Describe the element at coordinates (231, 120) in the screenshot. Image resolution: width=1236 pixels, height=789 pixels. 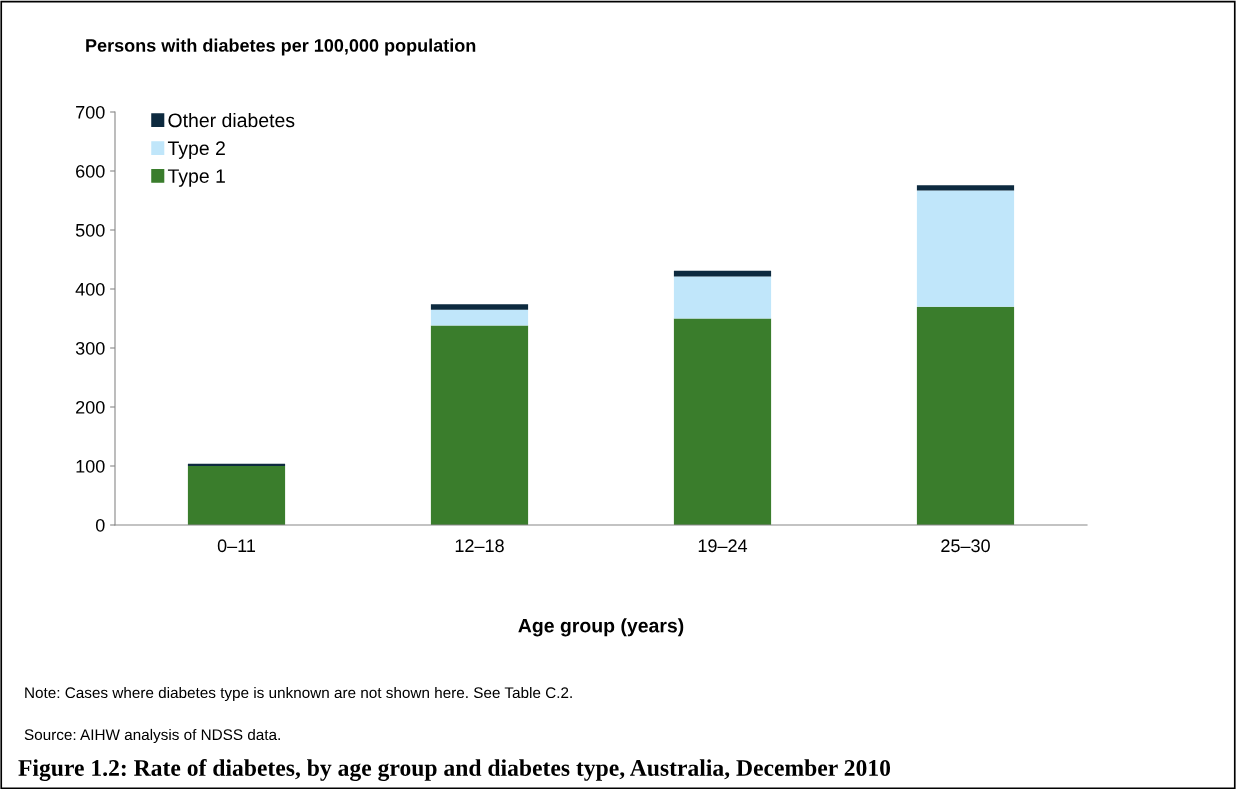
I see `legend-label: Other diabetes` at that location.